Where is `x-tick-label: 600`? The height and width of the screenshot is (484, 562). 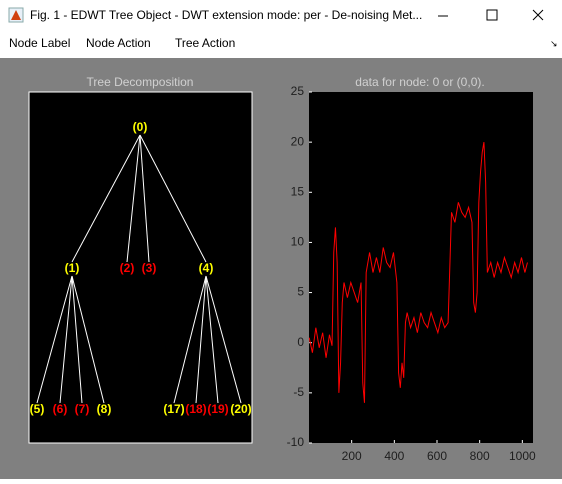 x-tick-label: 600 is located at coordinates (437, 456).